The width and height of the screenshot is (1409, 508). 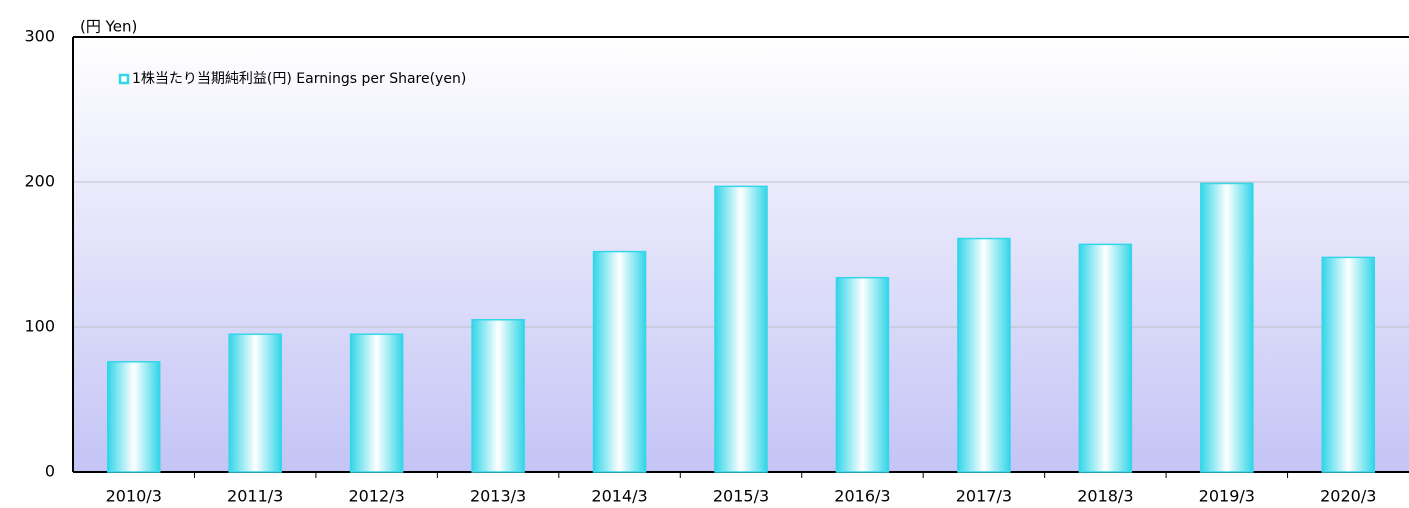 I want to click on x-tick-label: 2014/3, so click(x=619, y=496).